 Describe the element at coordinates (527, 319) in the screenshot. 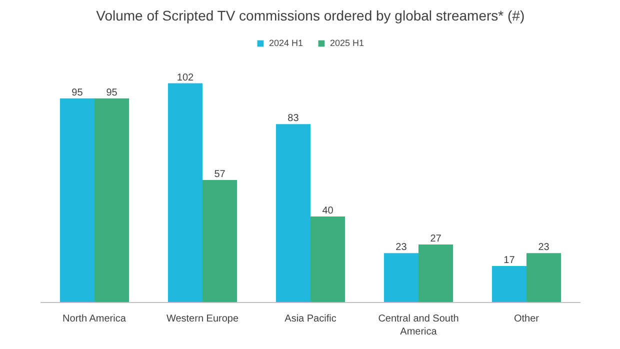

I see `x-tick-label: Other` at that location.